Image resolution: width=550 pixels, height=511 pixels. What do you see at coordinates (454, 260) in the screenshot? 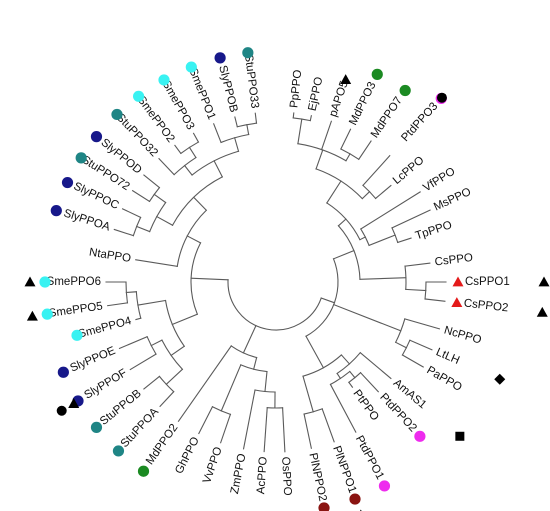
I see `leaf-label: CsPPO` at bounding box center [454, 260].